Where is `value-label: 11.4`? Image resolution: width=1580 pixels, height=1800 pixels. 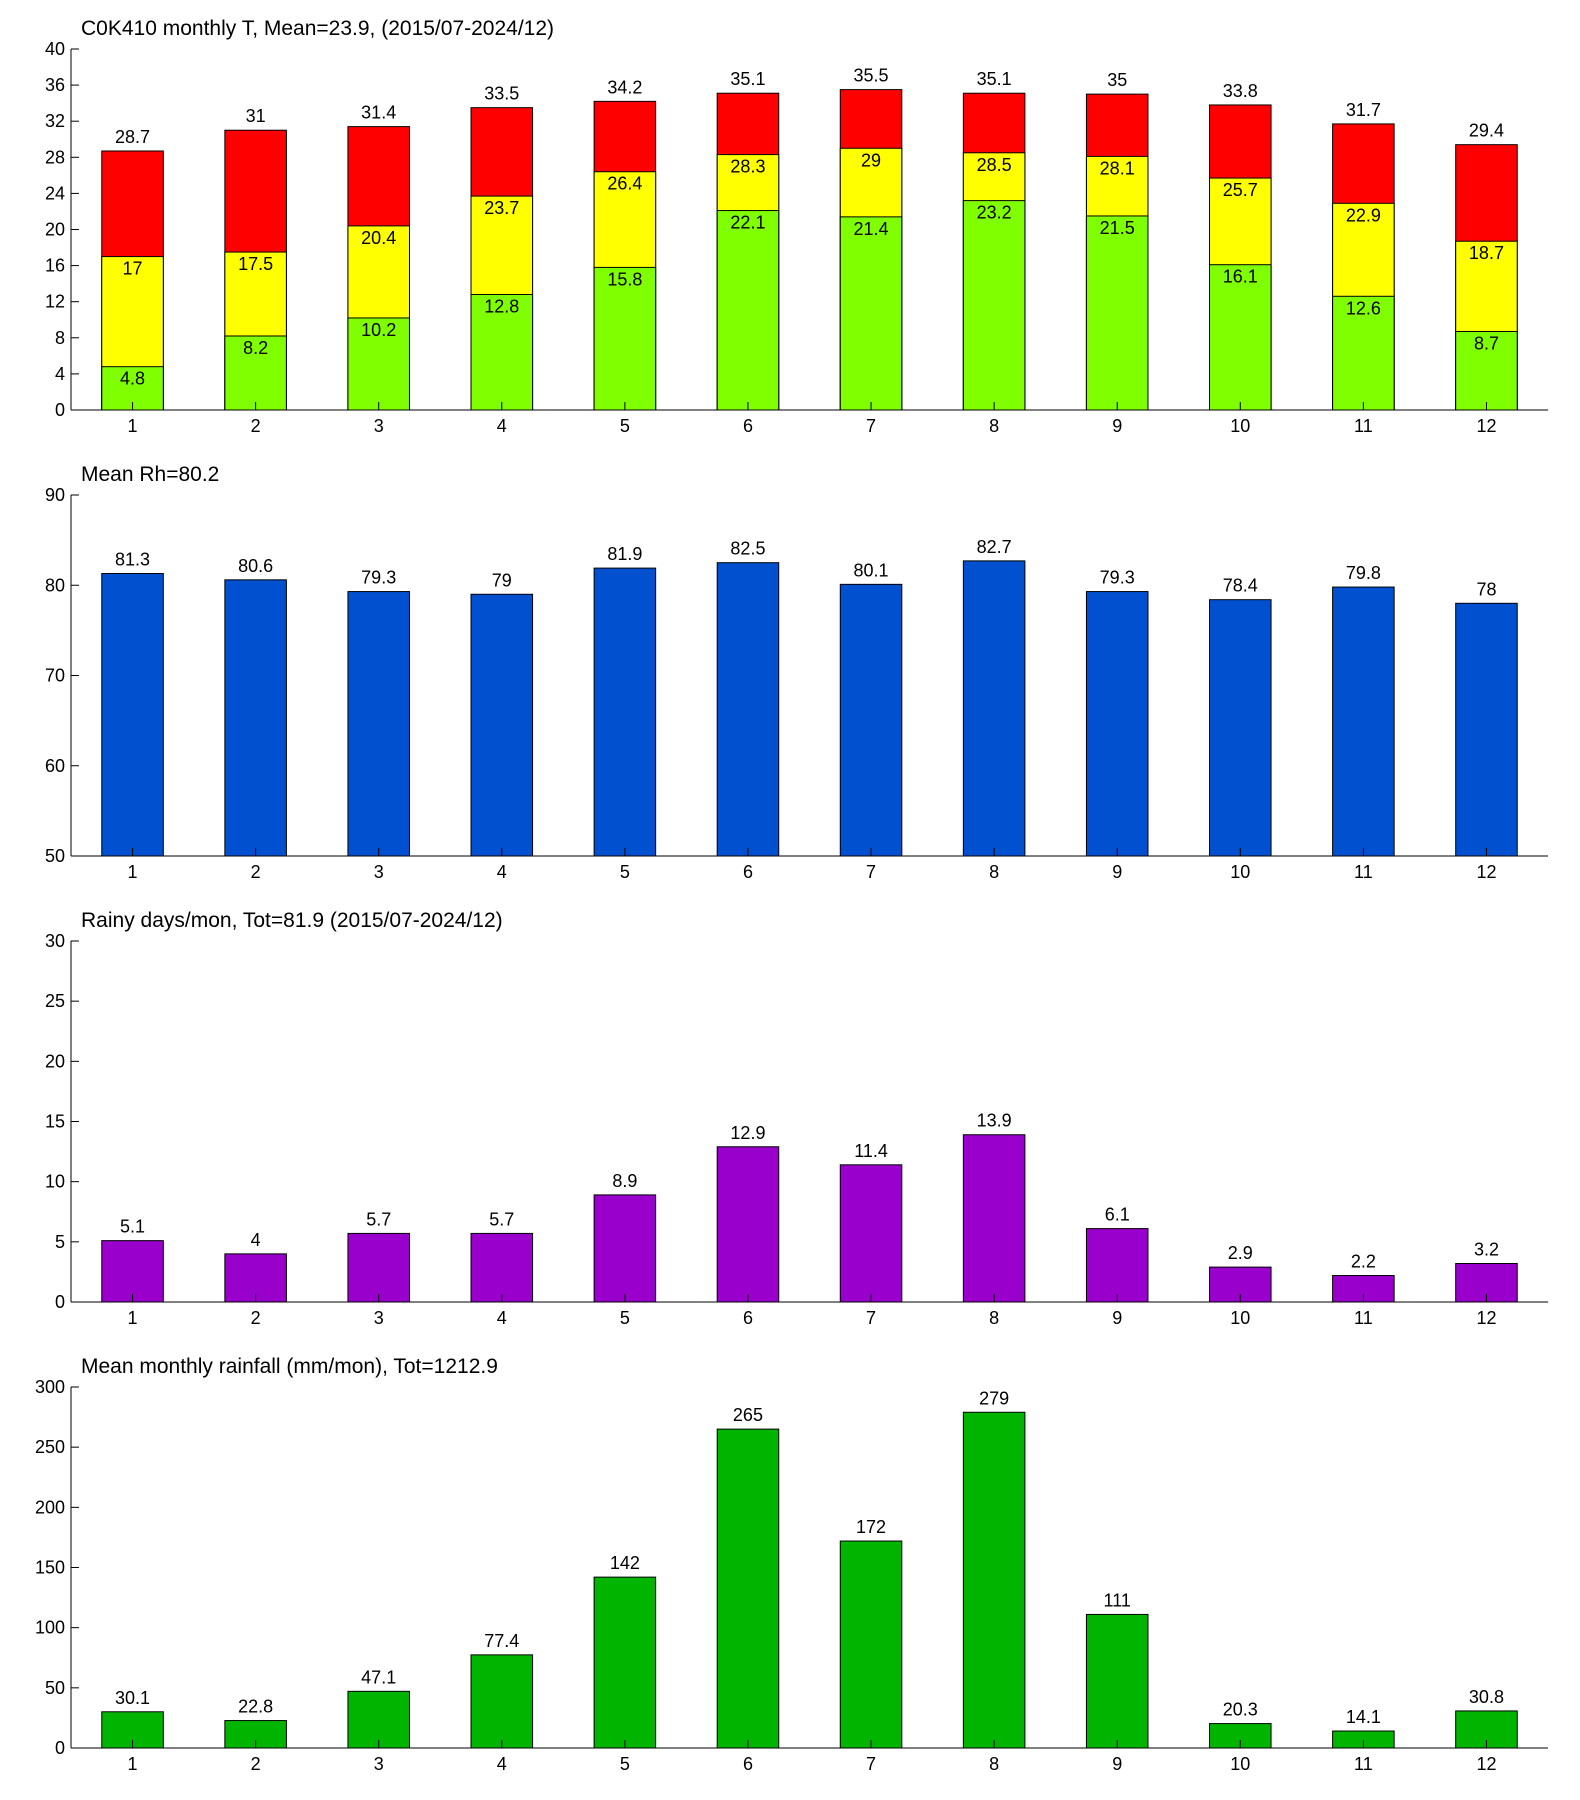 value-label: 11.4 is located at coordinates (871, 1151).